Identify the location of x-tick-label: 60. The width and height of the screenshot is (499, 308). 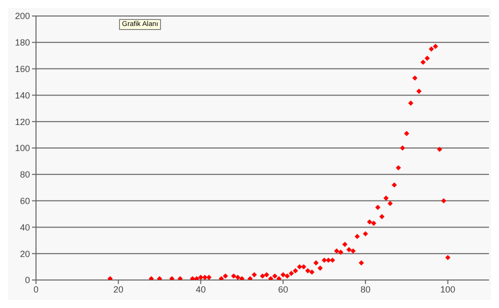
(283, 289).